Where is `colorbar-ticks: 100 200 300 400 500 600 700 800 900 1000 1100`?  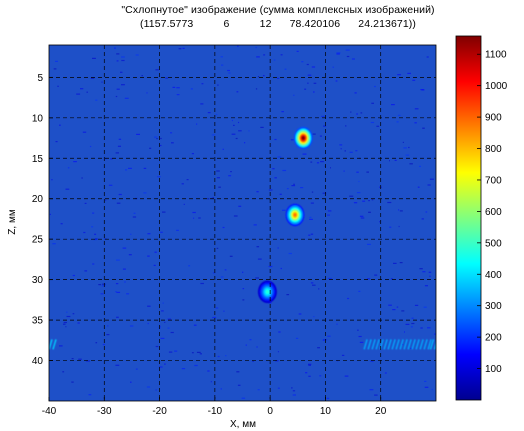 colorbar-ticks: 100 200 300 400 500 600 700 800 900 1000 1100 is located at coordinates (492, 212).